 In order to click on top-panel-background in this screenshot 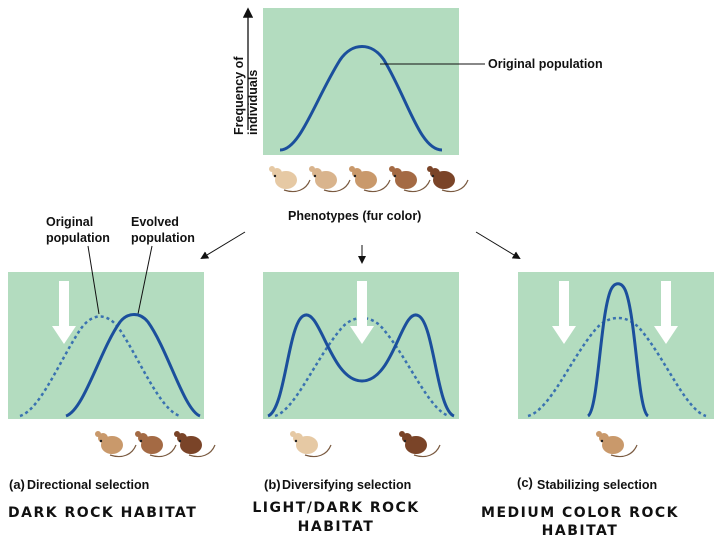, I will do `click(361, 81)`.